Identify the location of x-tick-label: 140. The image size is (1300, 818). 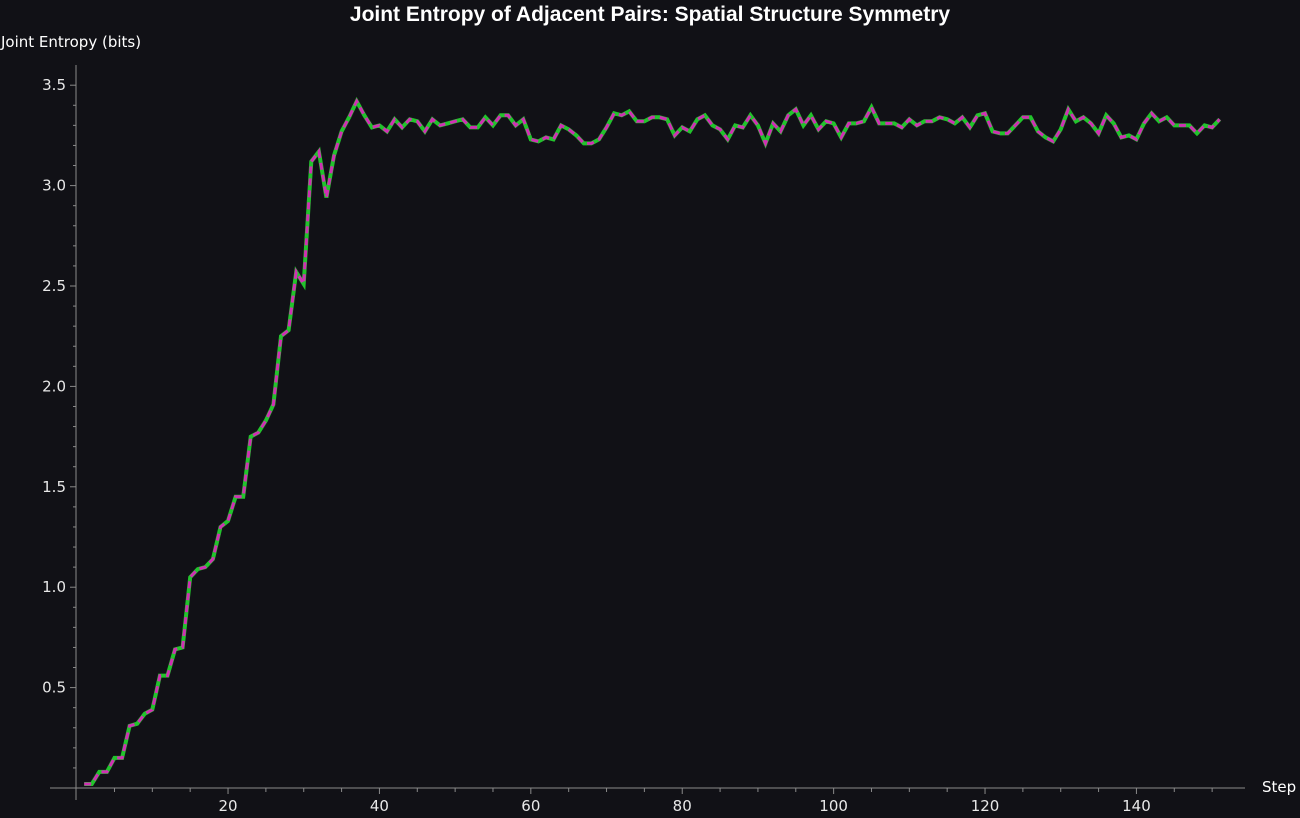
(1136, 806).